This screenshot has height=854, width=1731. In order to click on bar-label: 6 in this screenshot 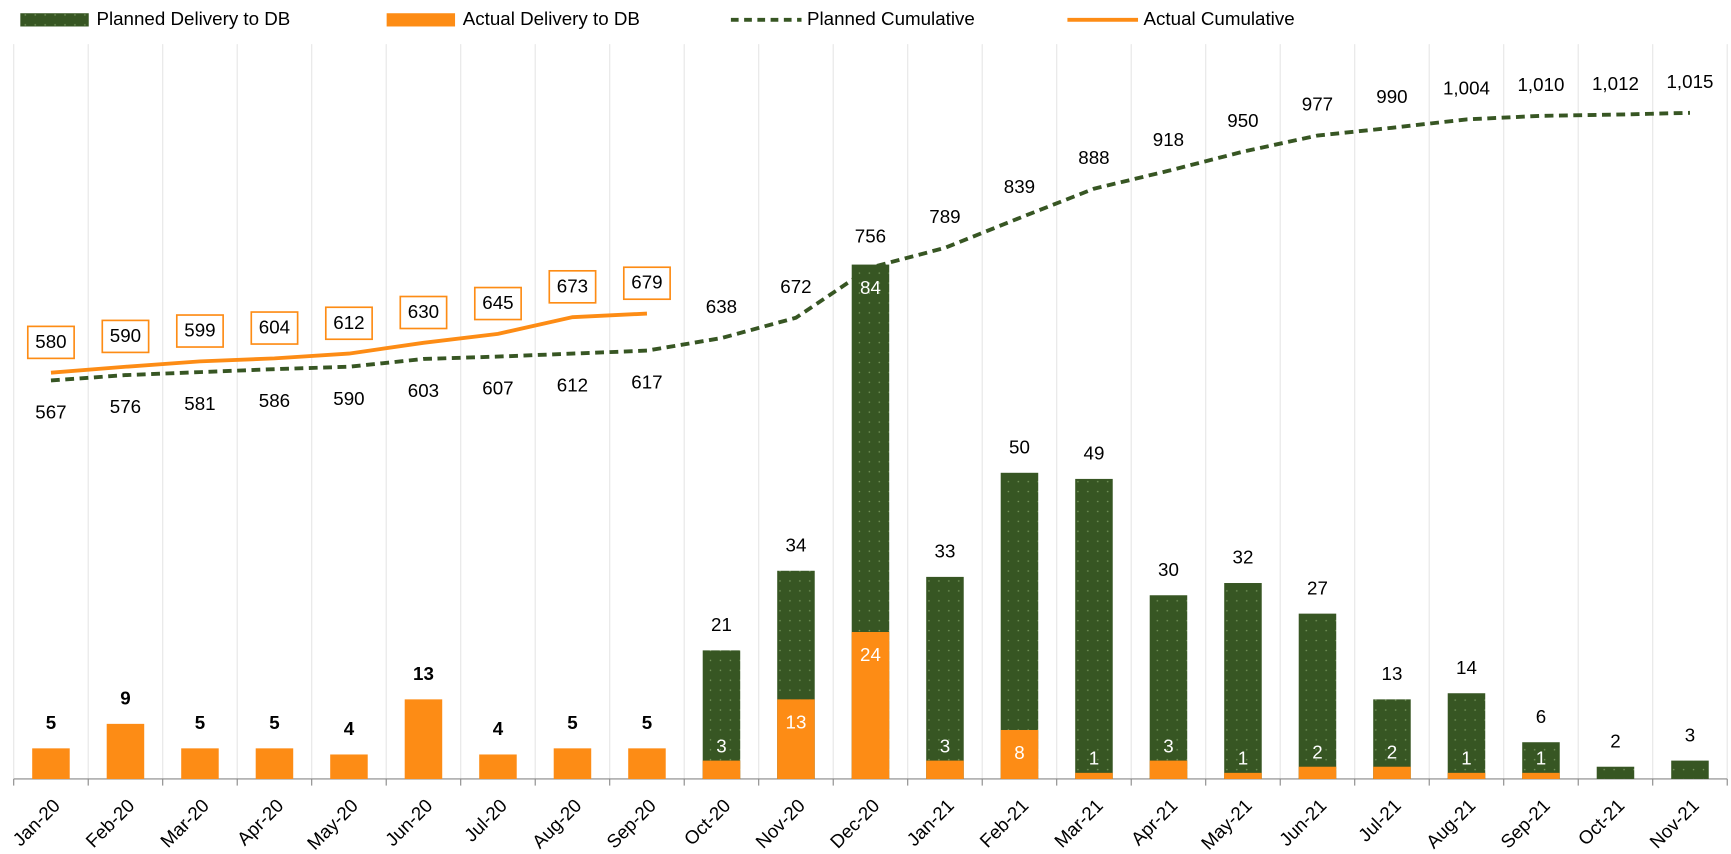, I will do `click(1541, 716)`.